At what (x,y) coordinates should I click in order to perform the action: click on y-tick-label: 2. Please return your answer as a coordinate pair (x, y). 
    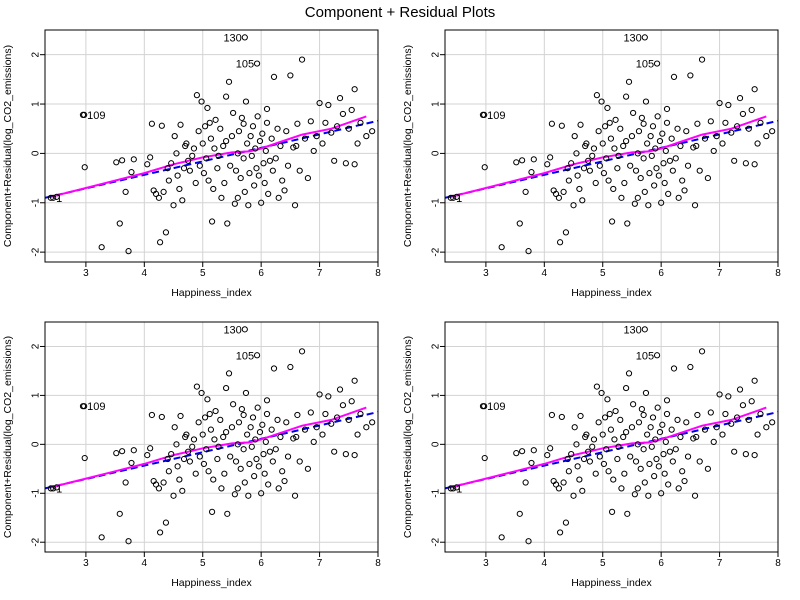
    Looking at the image, I should click on (36, 346).